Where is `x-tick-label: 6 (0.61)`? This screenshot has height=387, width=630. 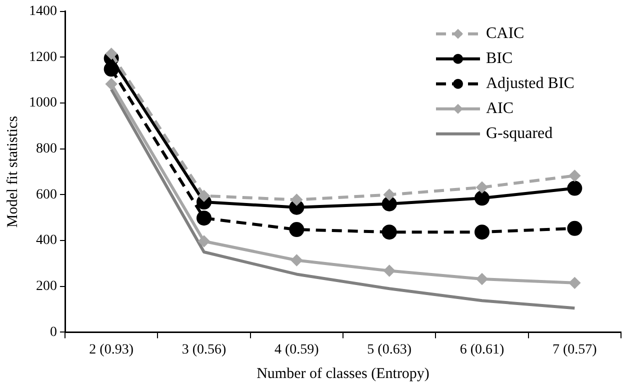
x-tick-label: 6 (0.61) is located at coordinates (482, 350).